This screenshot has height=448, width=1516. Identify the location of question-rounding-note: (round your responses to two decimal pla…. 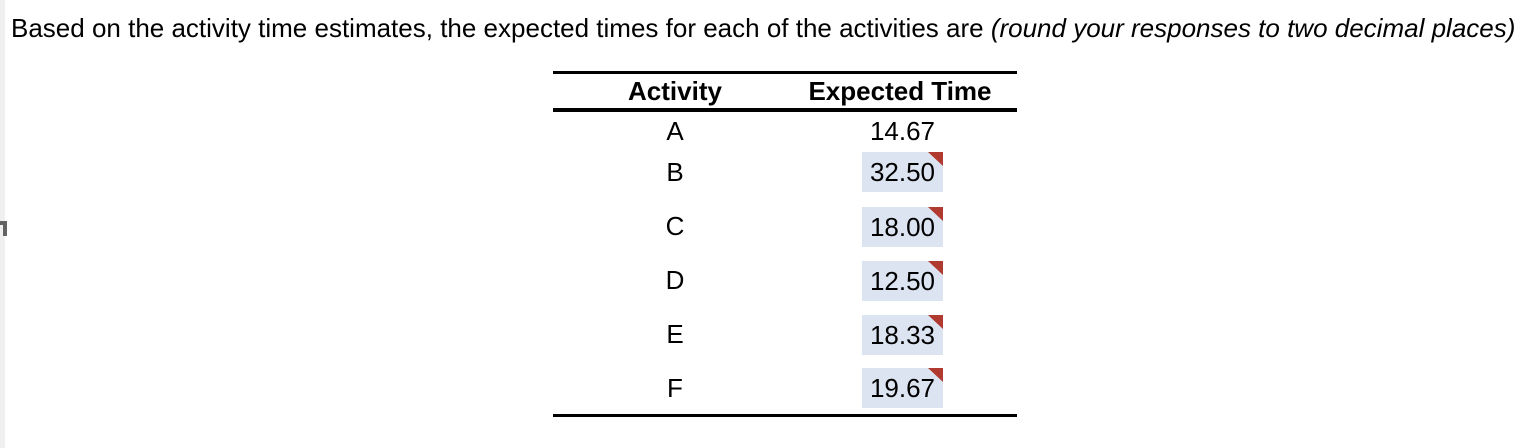
(1253, 28).